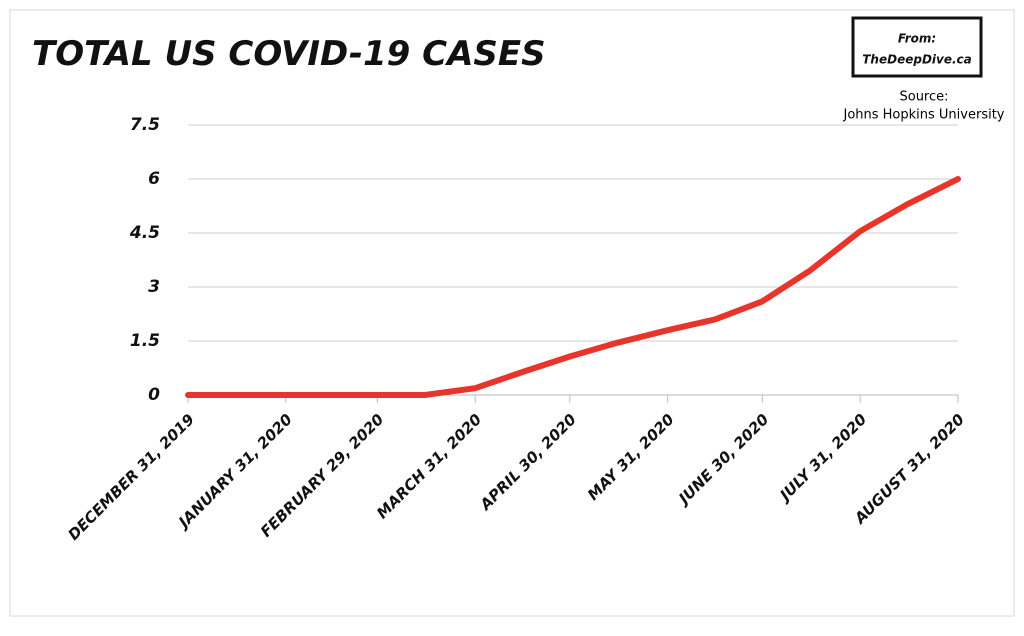  Describe the element at coordinates (923, 115) in the screenshot. I see `source-name: Johns Hopkins University` at that location.